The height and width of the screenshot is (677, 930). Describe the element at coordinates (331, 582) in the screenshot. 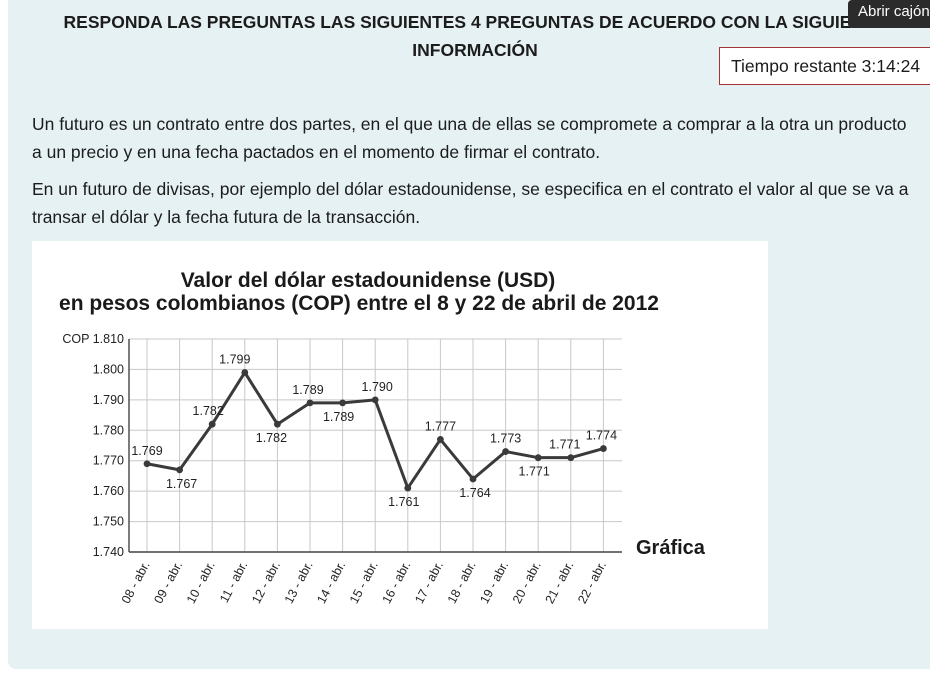

I see `x-tick-label: 14 - abr.` at that location.